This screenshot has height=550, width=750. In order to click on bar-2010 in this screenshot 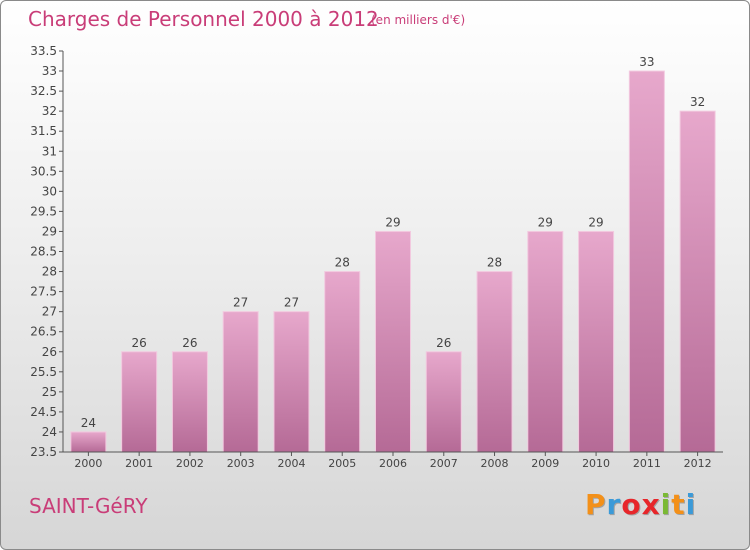, I will do `click(596, 341)`.